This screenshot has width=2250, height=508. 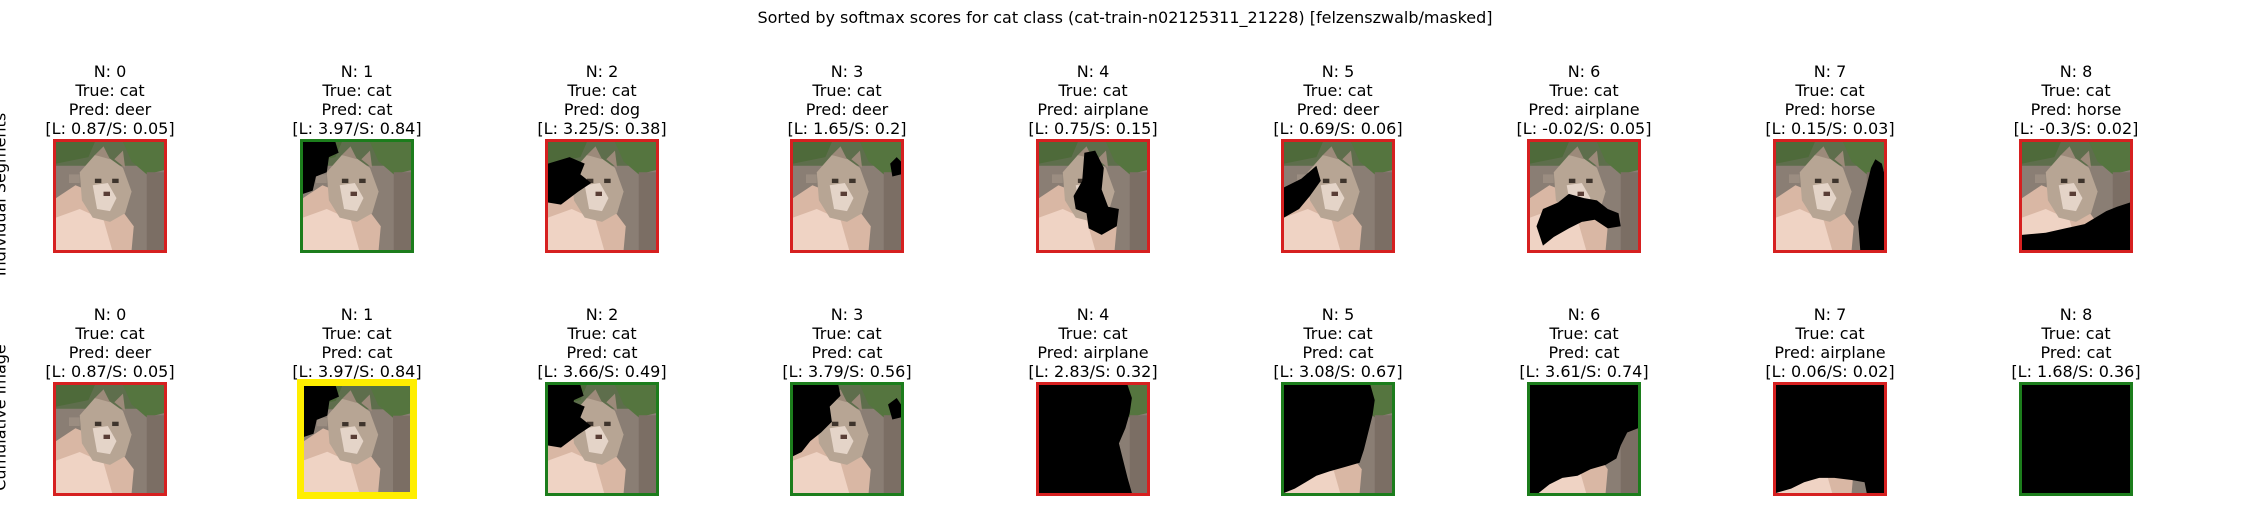 What do you see at coordinates (847, 128) in the screenshot?
I see `score-label: [L: 1.65/S: 0.2]` at bounding box center [847, 128].